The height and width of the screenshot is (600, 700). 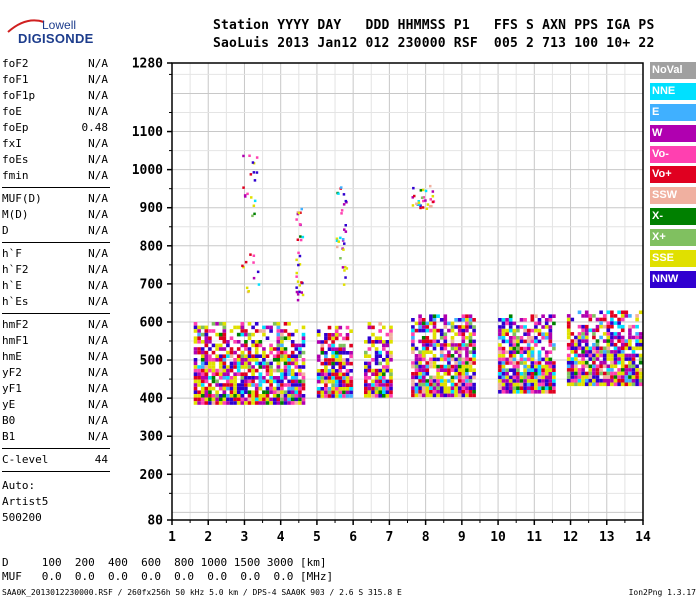 What do you see at coordinates (19, 95) in the screenshot?
I see `param-name: foF1p` at bounding box center [19, 95].